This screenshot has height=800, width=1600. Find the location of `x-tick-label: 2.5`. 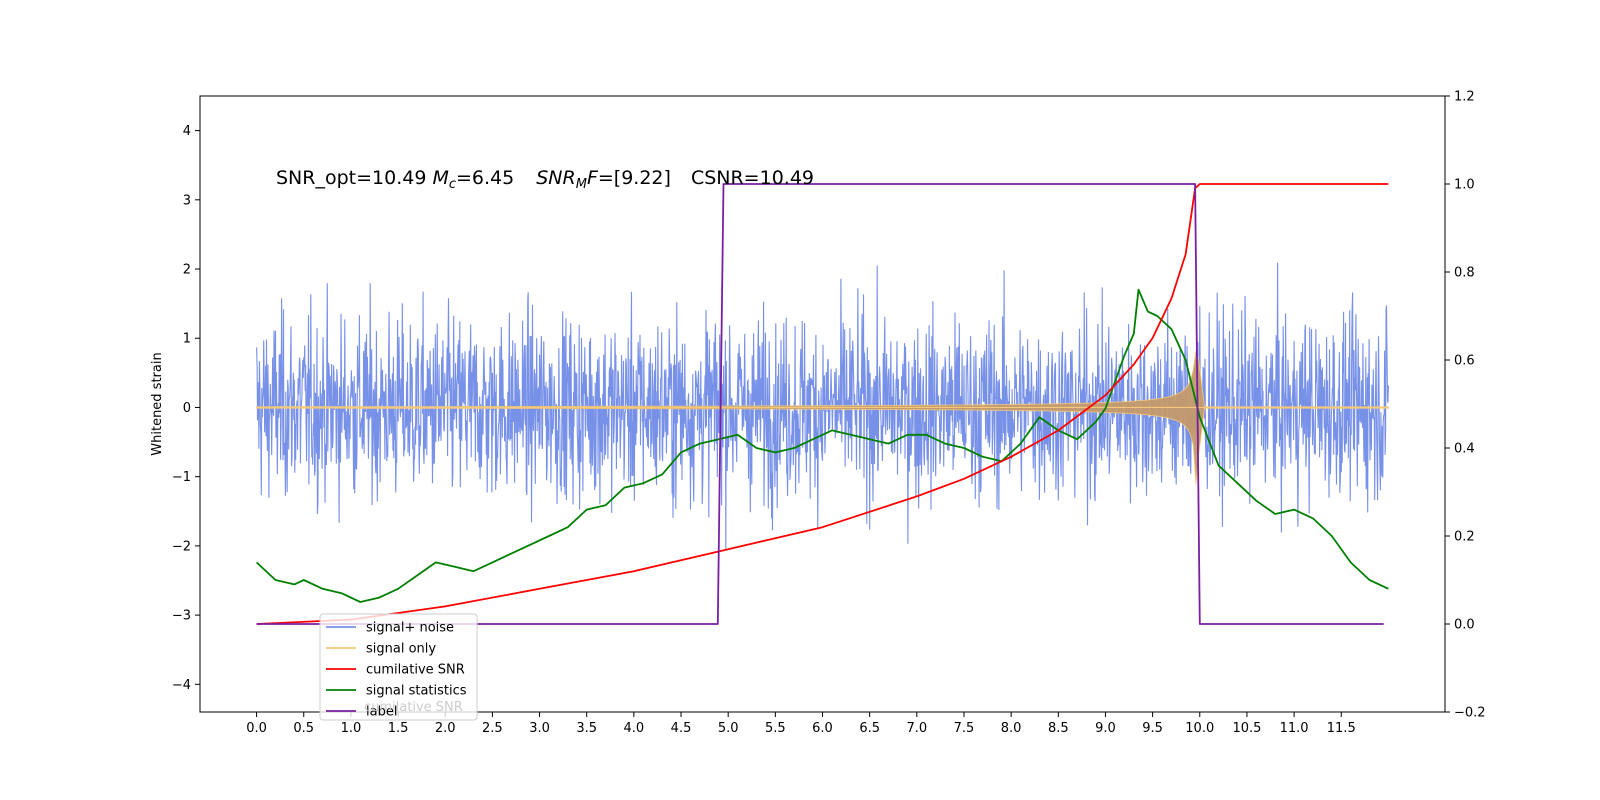

x-tick-label: 2.5 is located at coordinates (492, 728).